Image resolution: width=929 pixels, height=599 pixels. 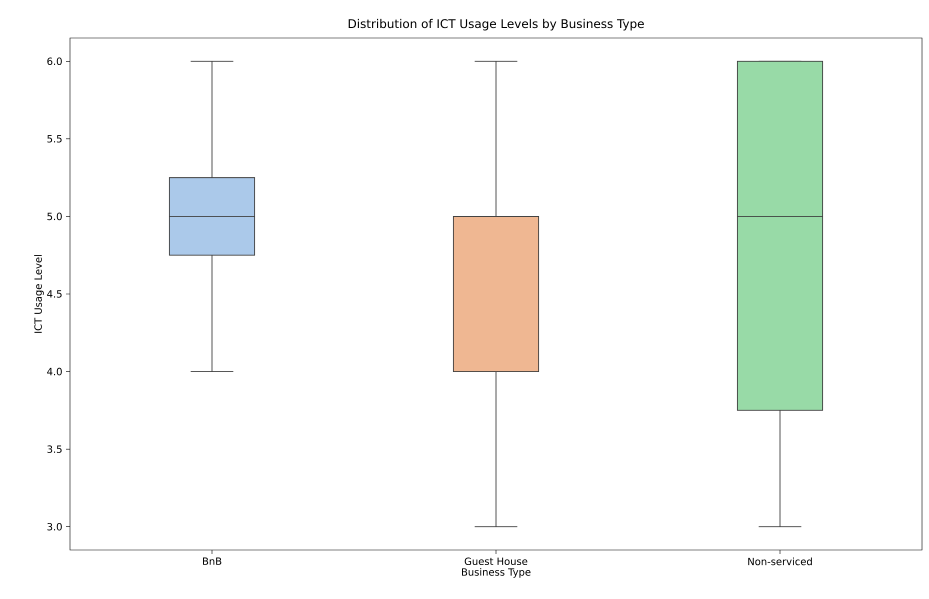 I want to click on y-axis-title: ICT Usage Level, so click(x=39, y=294).